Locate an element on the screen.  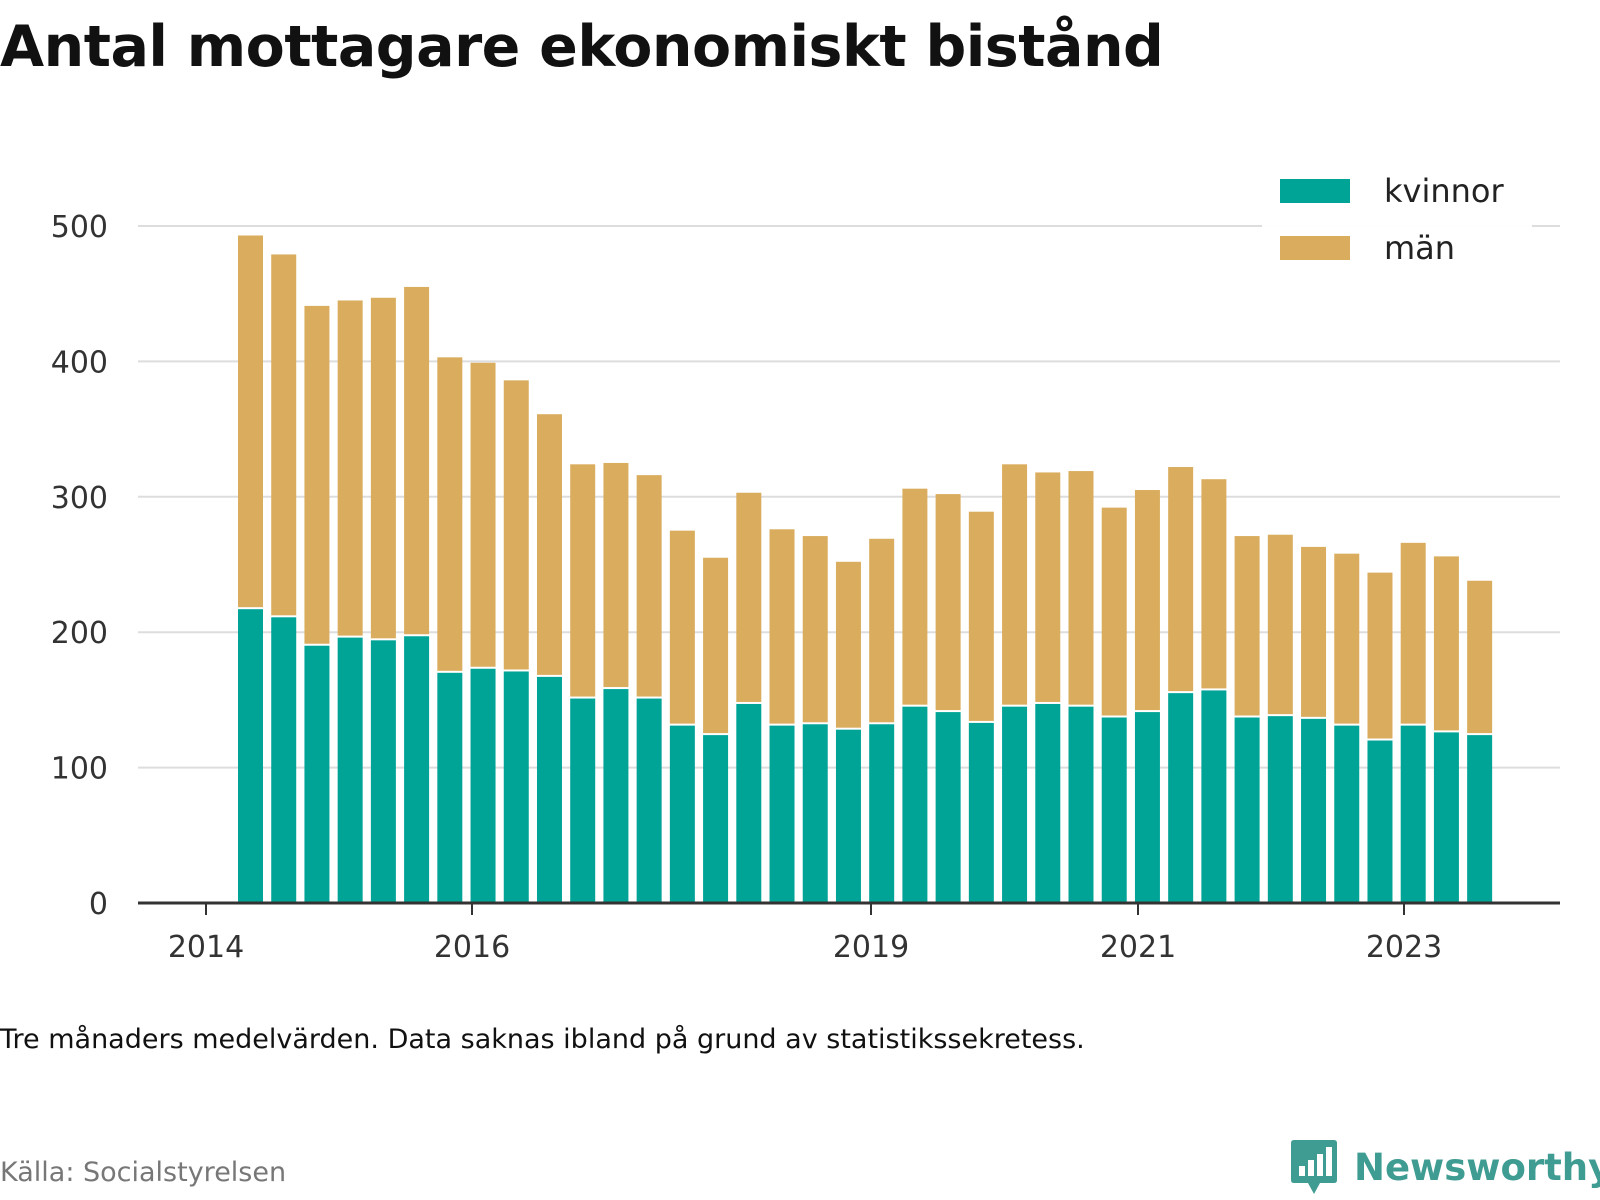
y-tick-label: 400 is located at coordinates (79, 362).